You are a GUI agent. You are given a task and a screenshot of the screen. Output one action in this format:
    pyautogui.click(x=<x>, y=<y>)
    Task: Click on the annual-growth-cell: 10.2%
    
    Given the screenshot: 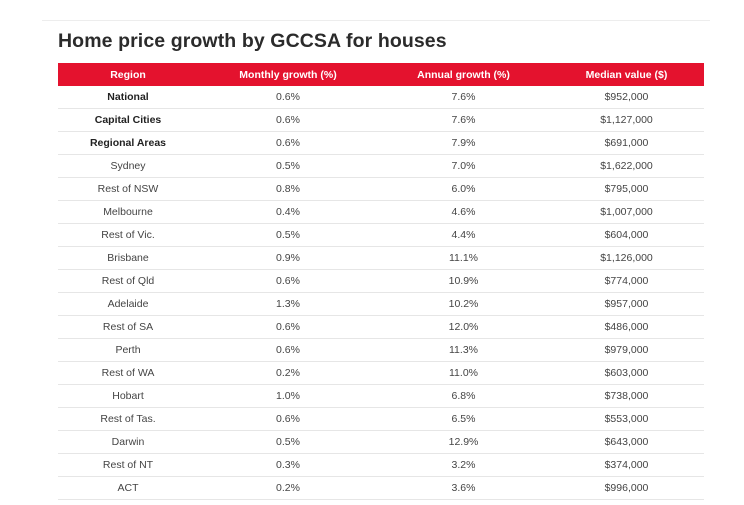 What is the action you would take?
    pyautogui.click(x=463, y=304)
    